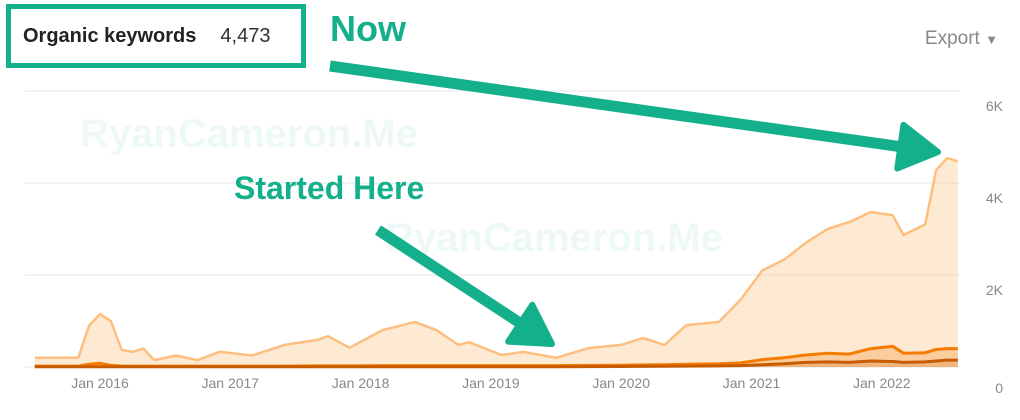  Describe the element at coordinates (995, 290) in the screenshot. I see `y-tick-label: 2K` at that location.